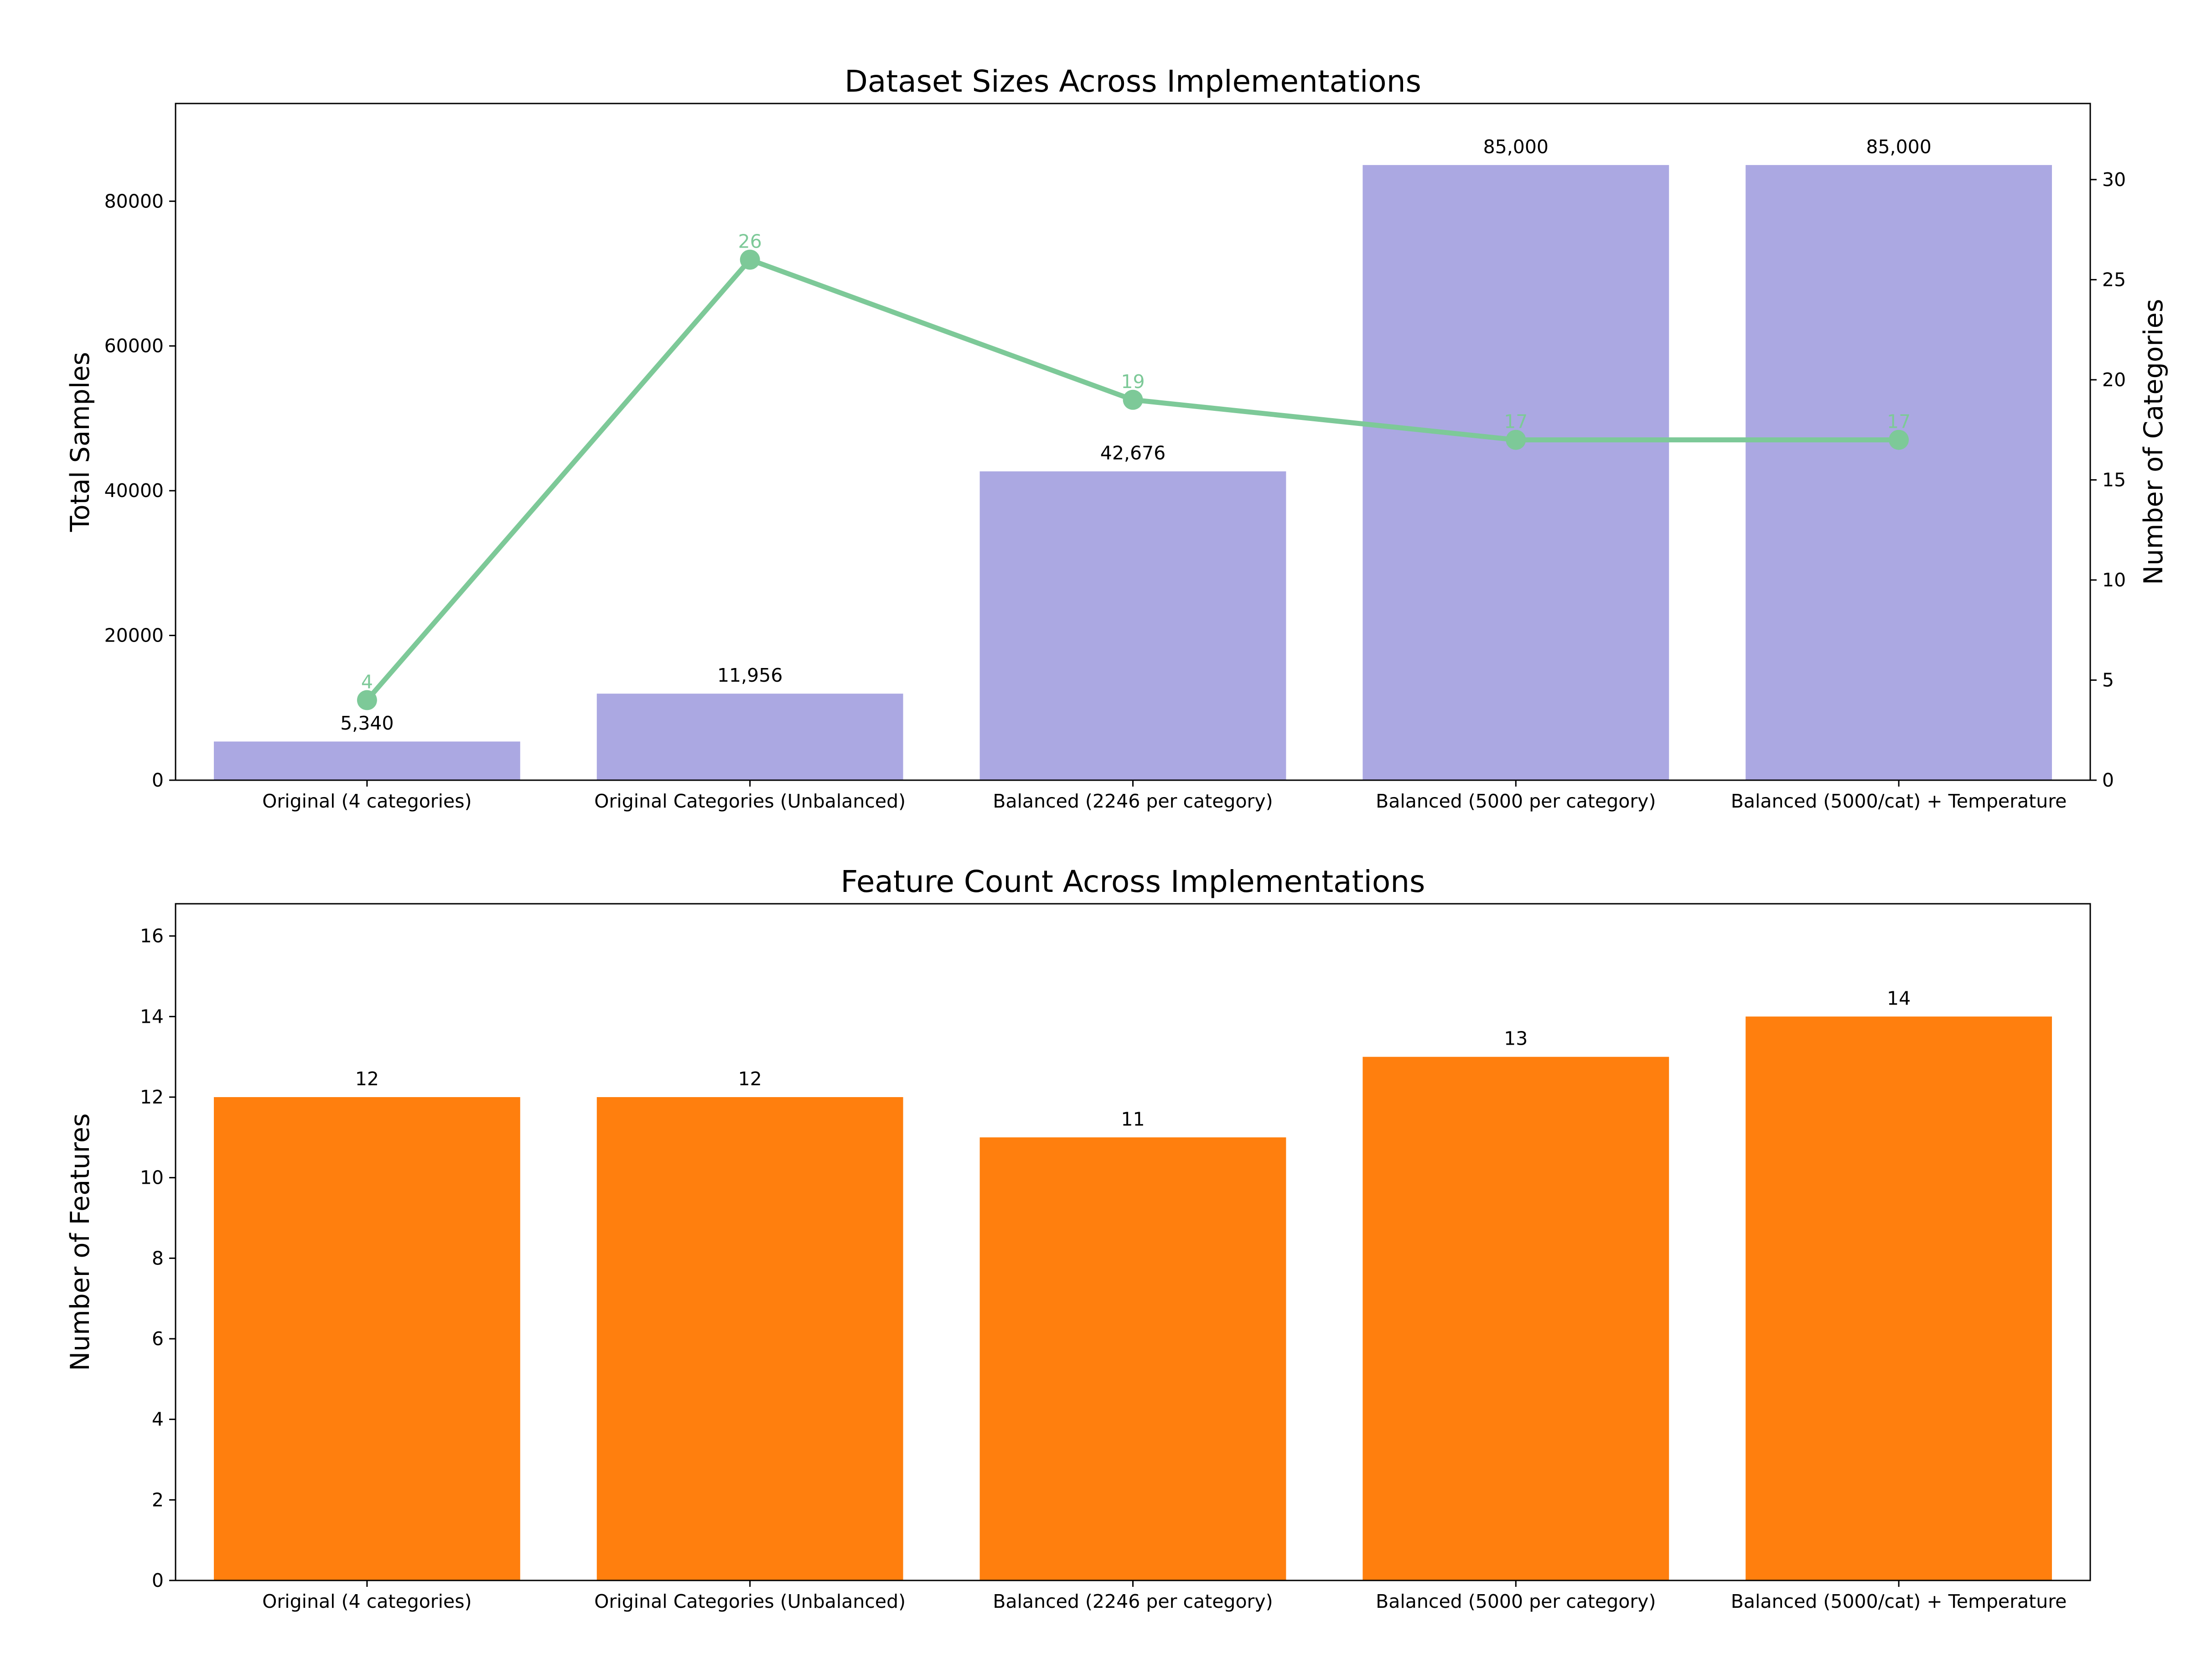 This screenshot has height=1668, width=2212. I want to click on y-tick-label: 60000, so click(134, 346).